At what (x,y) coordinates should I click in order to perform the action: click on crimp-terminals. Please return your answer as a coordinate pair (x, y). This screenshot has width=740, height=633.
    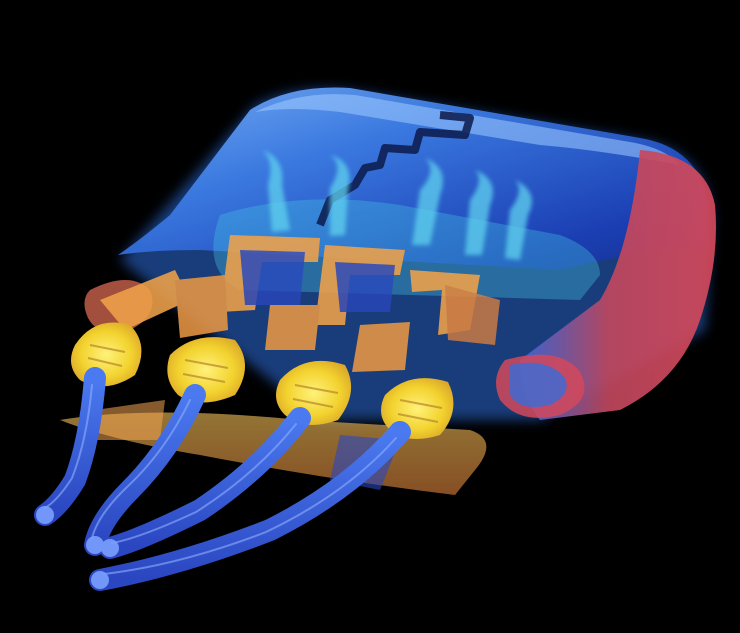
    Looking at the image, I should click on (262, 380).